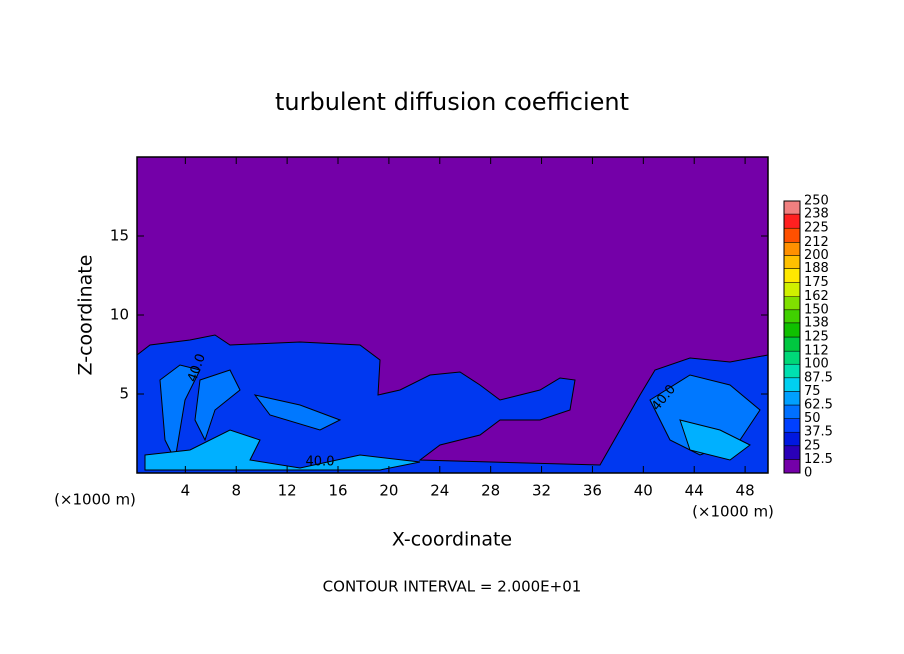 The height and width of the screenshot is (654, 904). I want to click on x-axis-label: X-coordinate, so click(452, 540).